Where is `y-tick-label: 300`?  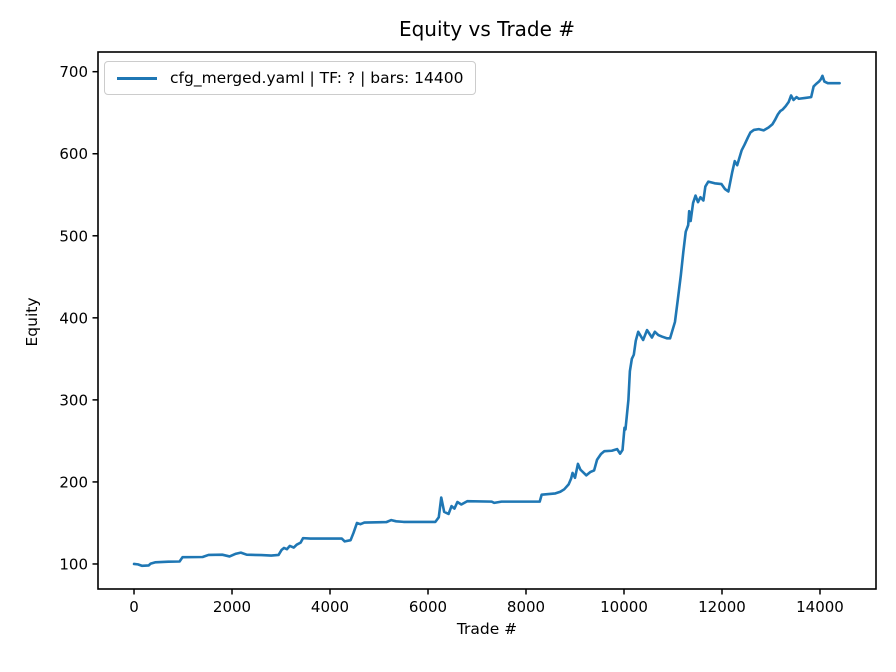
y-tick-label: 300 is located at coordinates (73, 400).